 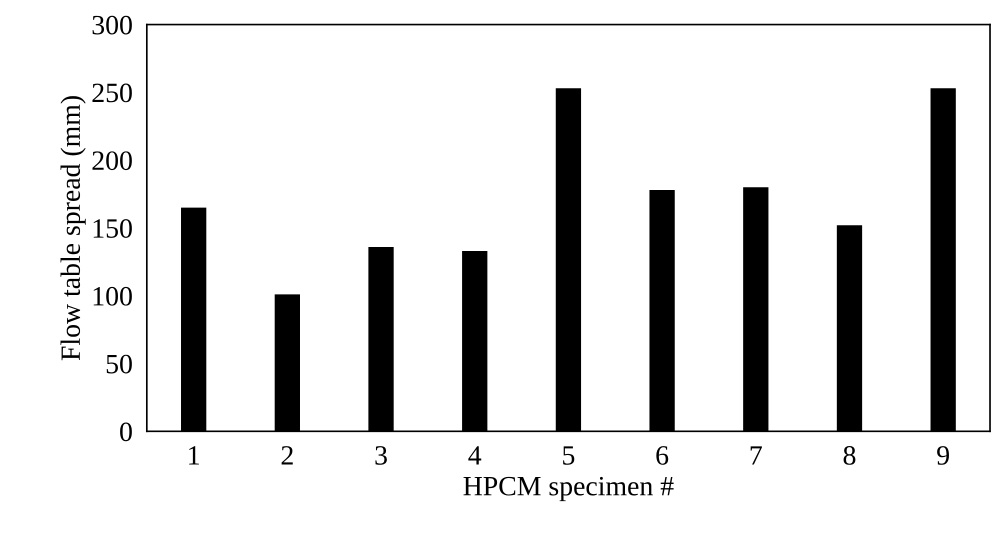 I want to click on x-tick-label: 6, so click(x=662, y=455).